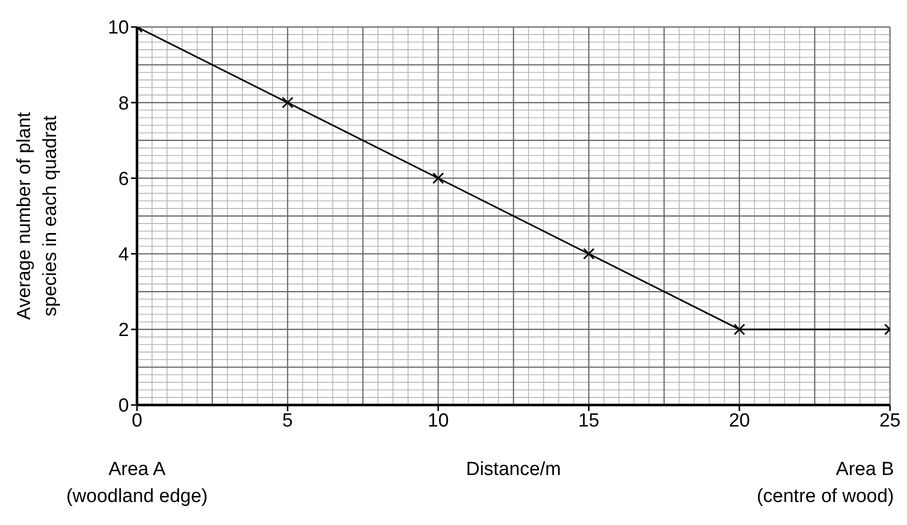 The height and width of the screenshot is (525, 907). I want to click on y-tick-label: 2, so click(123, 331).